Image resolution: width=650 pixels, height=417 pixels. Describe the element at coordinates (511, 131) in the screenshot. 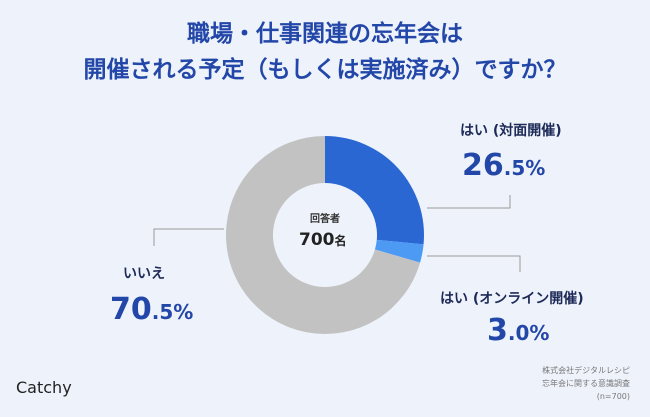

I see `legend-label-offline: はい (対面開催)` at that location.